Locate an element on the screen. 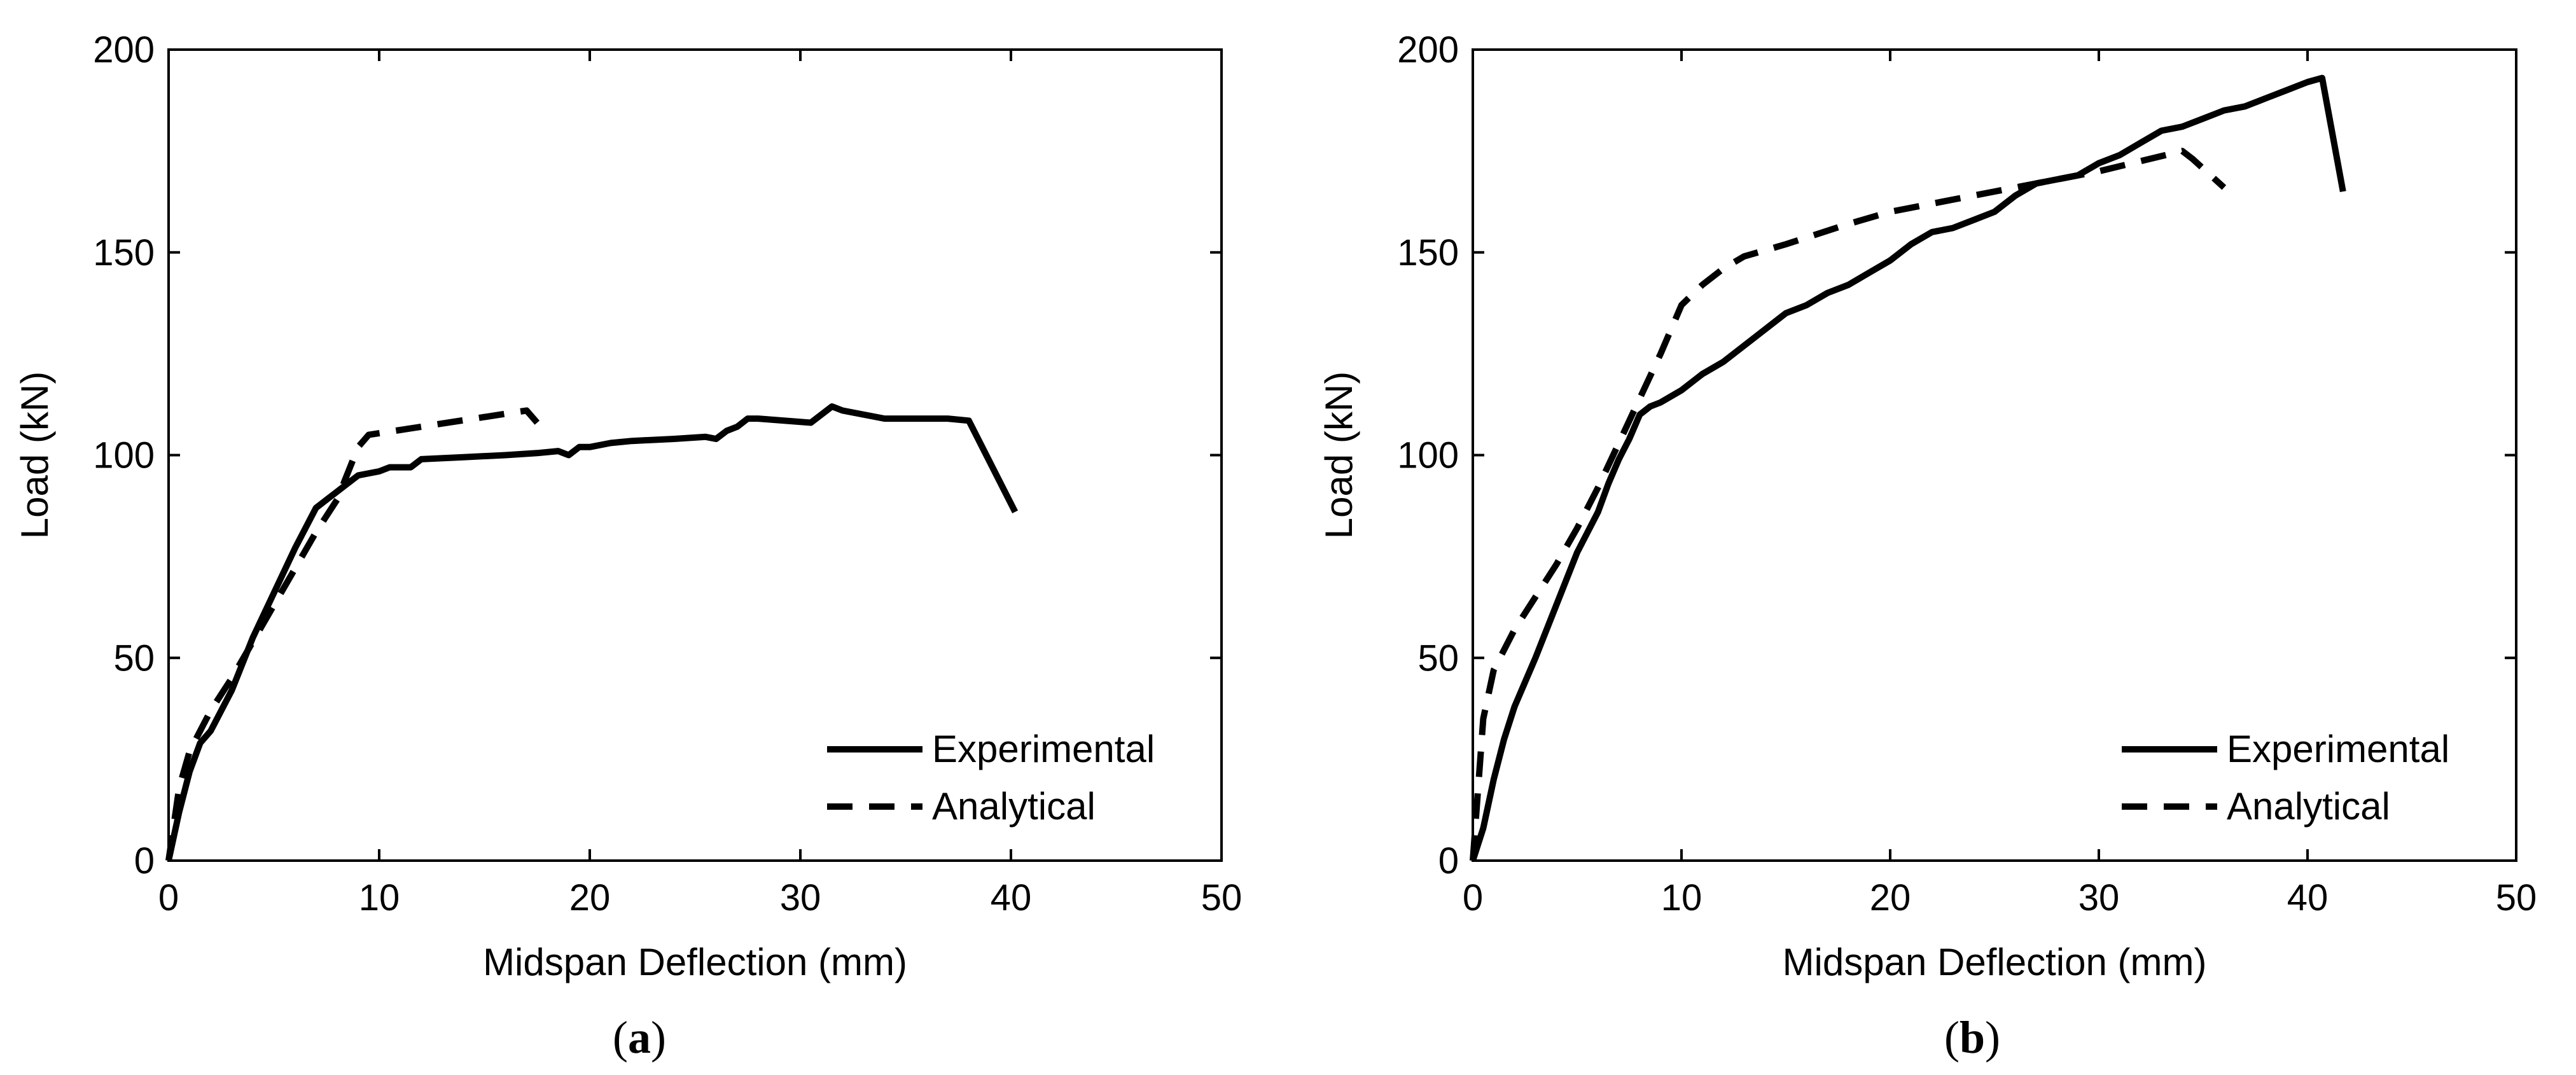 The height and width of the screenshot is (1075, 2576). panel-caption: (a) is located at coordinates (639, 1037).